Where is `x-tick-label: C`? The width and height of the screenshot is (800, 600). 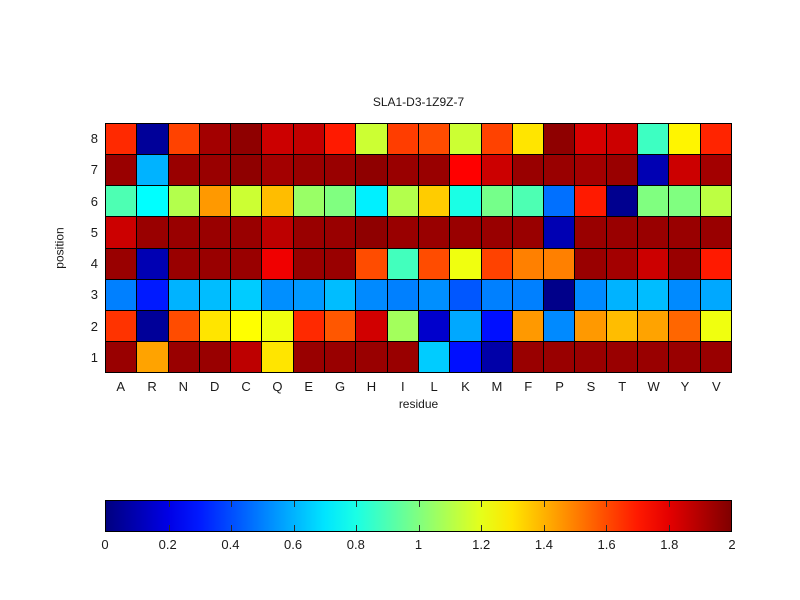
x-tick-label: C is located at coordinates (246, 386).